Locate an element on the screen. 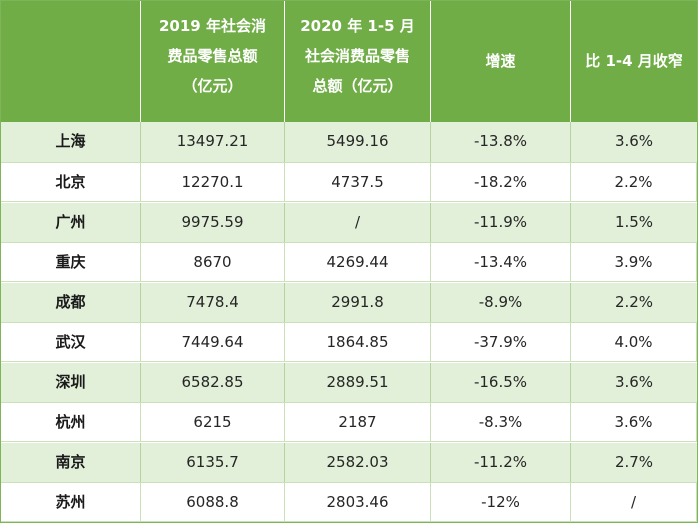  city-cell: 广州 is located at coordinates (71, 222).